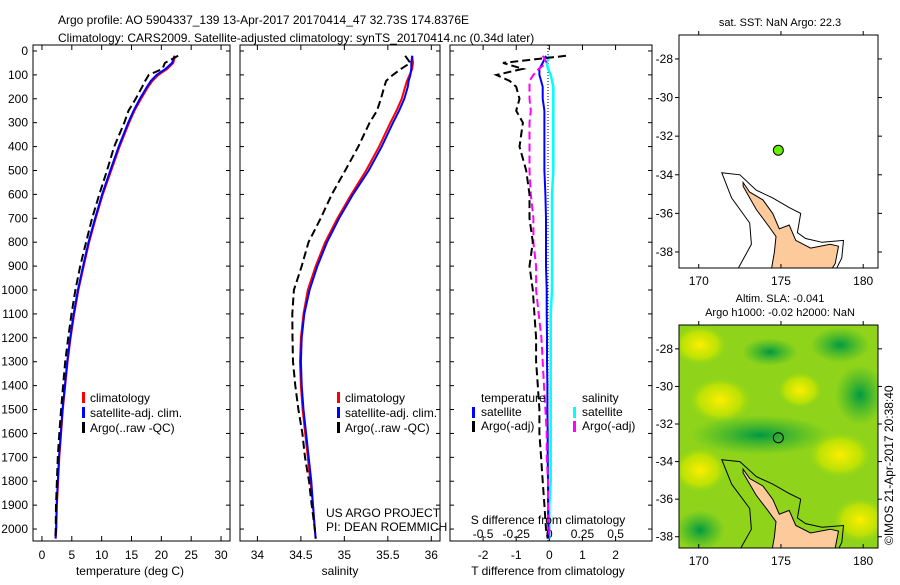 The height and width of the screenshot is (585, 900). I want to click on depth-tick-label: 100, so click(18, 75).